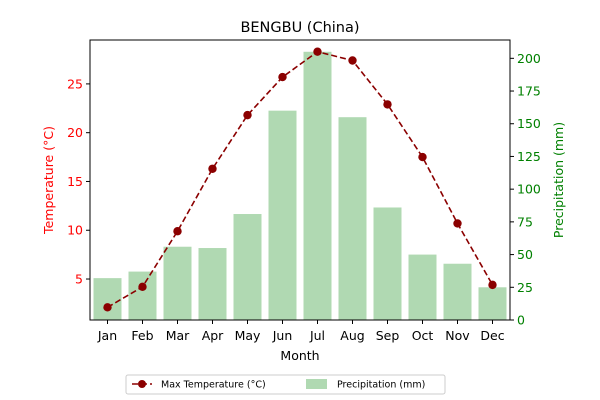  Describe the element at coordinates (75, 132) in the screenshot. I see `y-left-tick-label: 20` at that location.